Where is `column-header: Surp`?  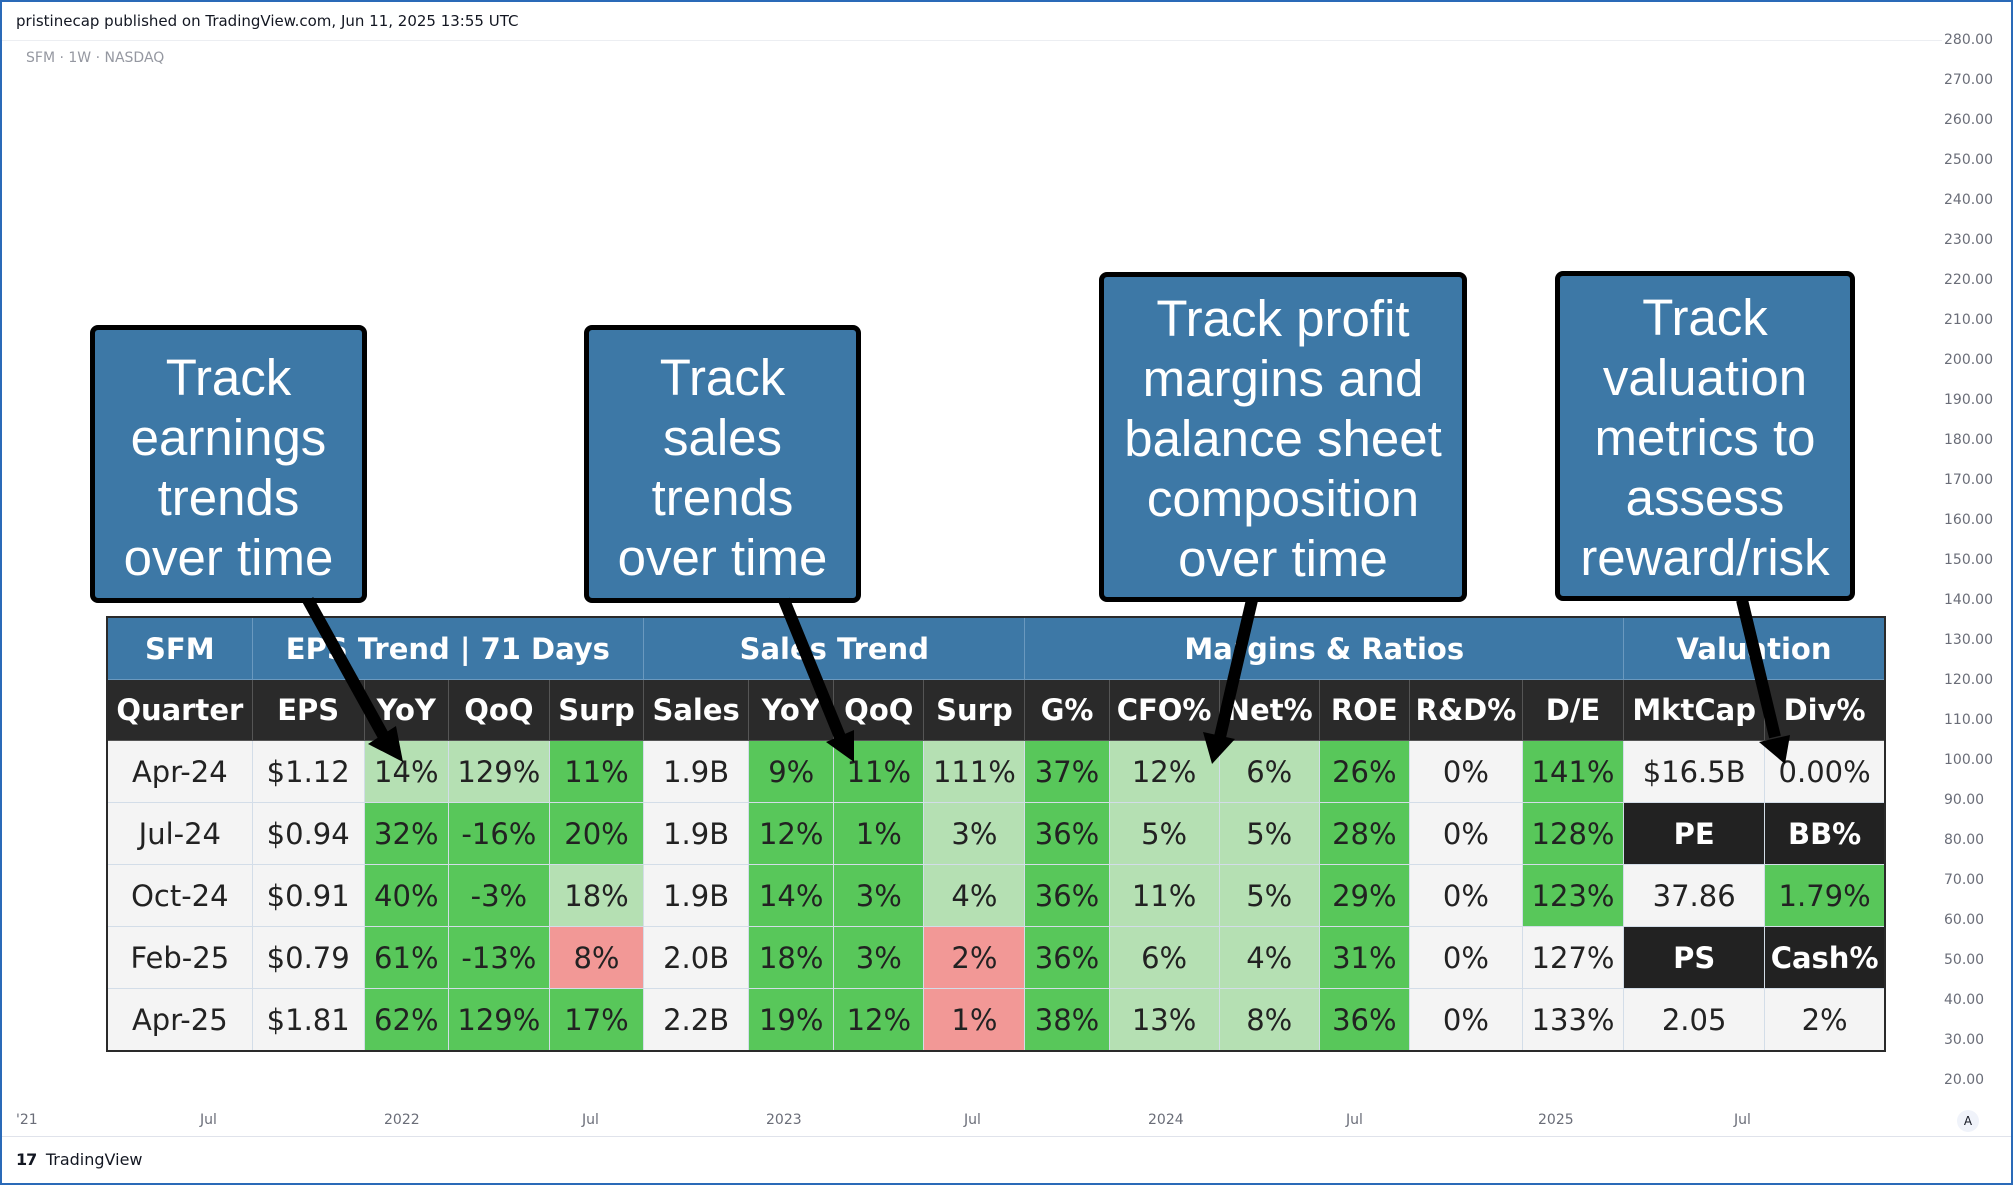 column-header: Surp is located at coordinates (974, 710).